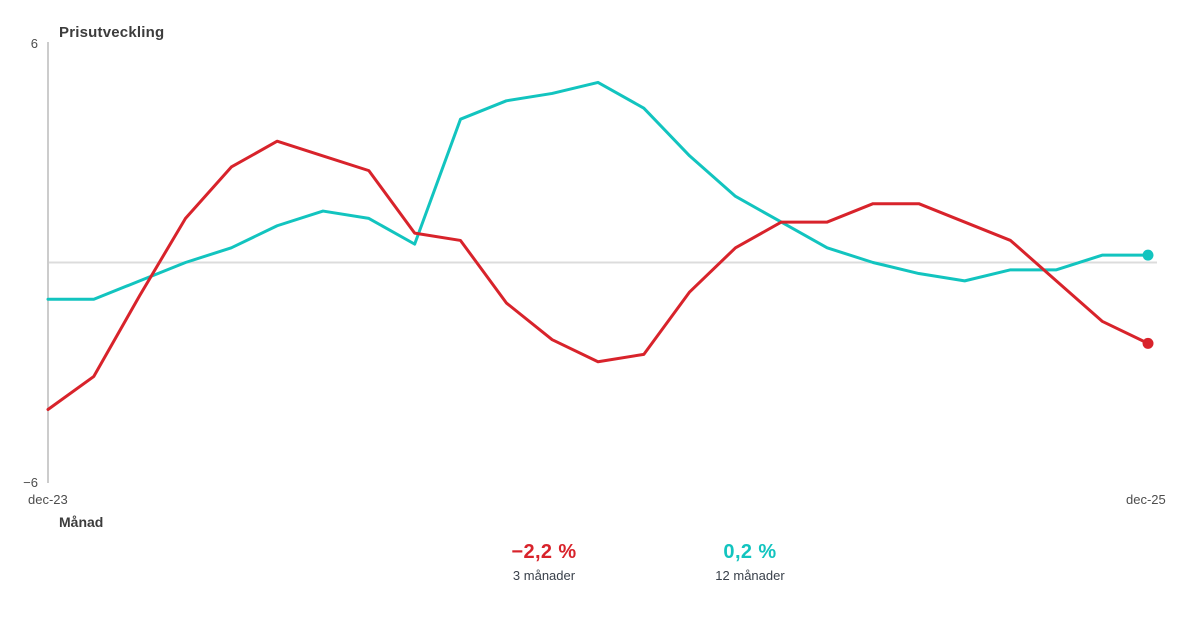 The height and width of the screenshot is (630, 1200). I want to click on legend-value-12-months: 0,2 %, so click(750, 552).